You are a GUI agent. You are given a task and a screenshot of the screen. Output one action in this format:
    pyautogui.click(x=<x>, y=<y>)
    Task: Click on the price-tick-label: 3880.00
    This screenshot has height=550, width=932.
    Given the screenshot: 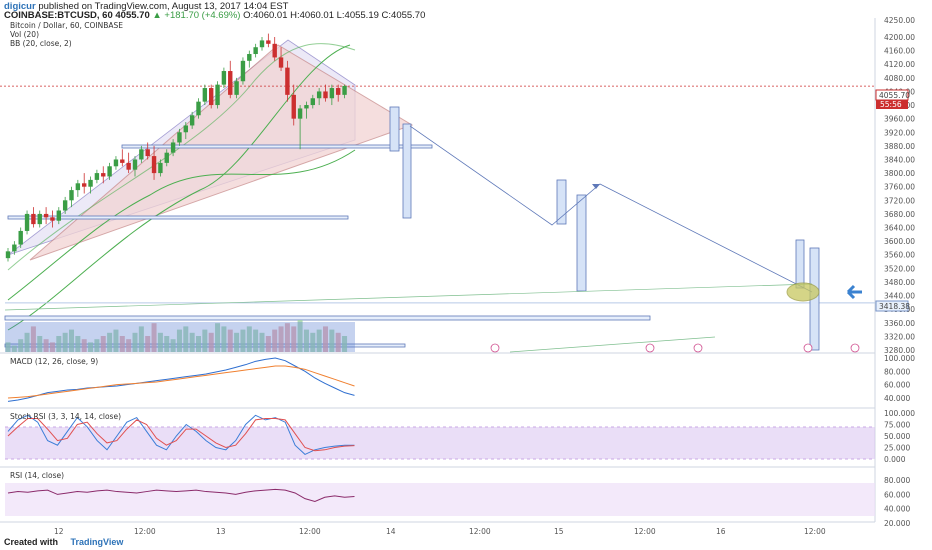 What is the action you would take?
    pyautogui.click(x=899, y=146)
    